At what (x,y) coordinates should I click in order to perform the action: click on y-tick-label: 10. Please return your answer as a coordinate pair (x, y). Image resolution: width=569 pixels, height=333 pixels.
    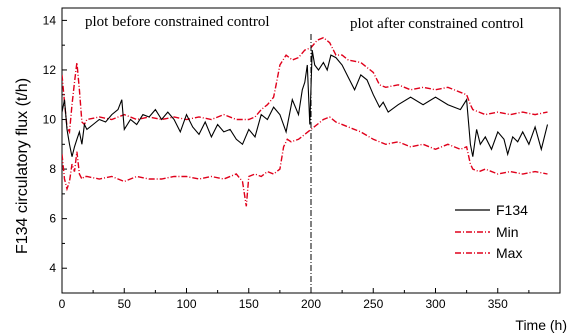
    Looking at the image, I should click on (50, 120).